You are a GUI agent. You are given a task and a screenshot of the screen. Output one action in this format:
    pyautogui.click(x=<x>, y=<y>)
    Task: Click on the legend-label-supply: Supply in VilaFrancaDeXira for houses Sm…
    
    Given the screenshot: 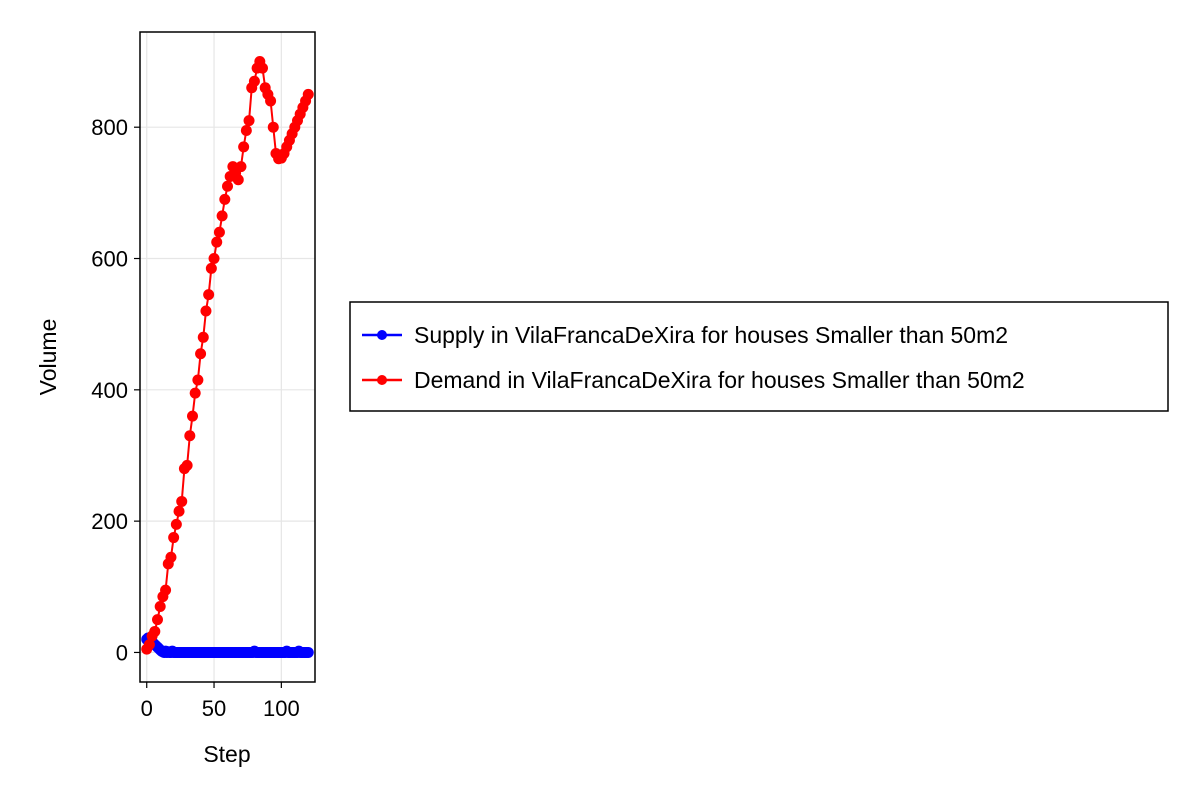 What is the action you would take?
    pyautogui.click(x=711, y=335)
    